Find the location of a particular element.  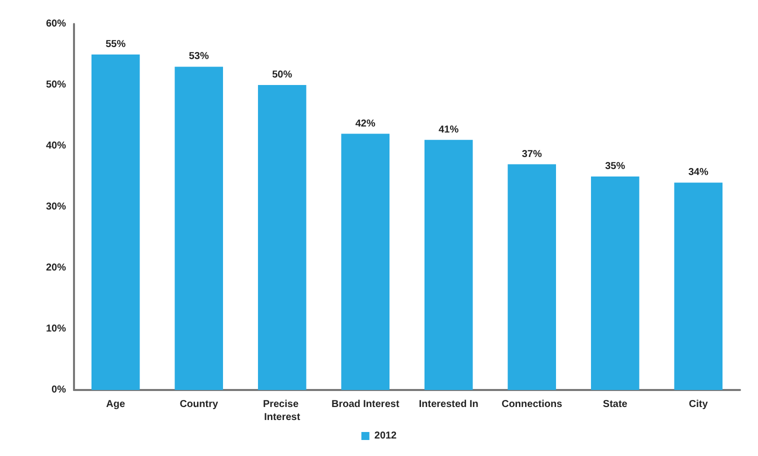

data-label: 53% is located at coordinates (198, 56).